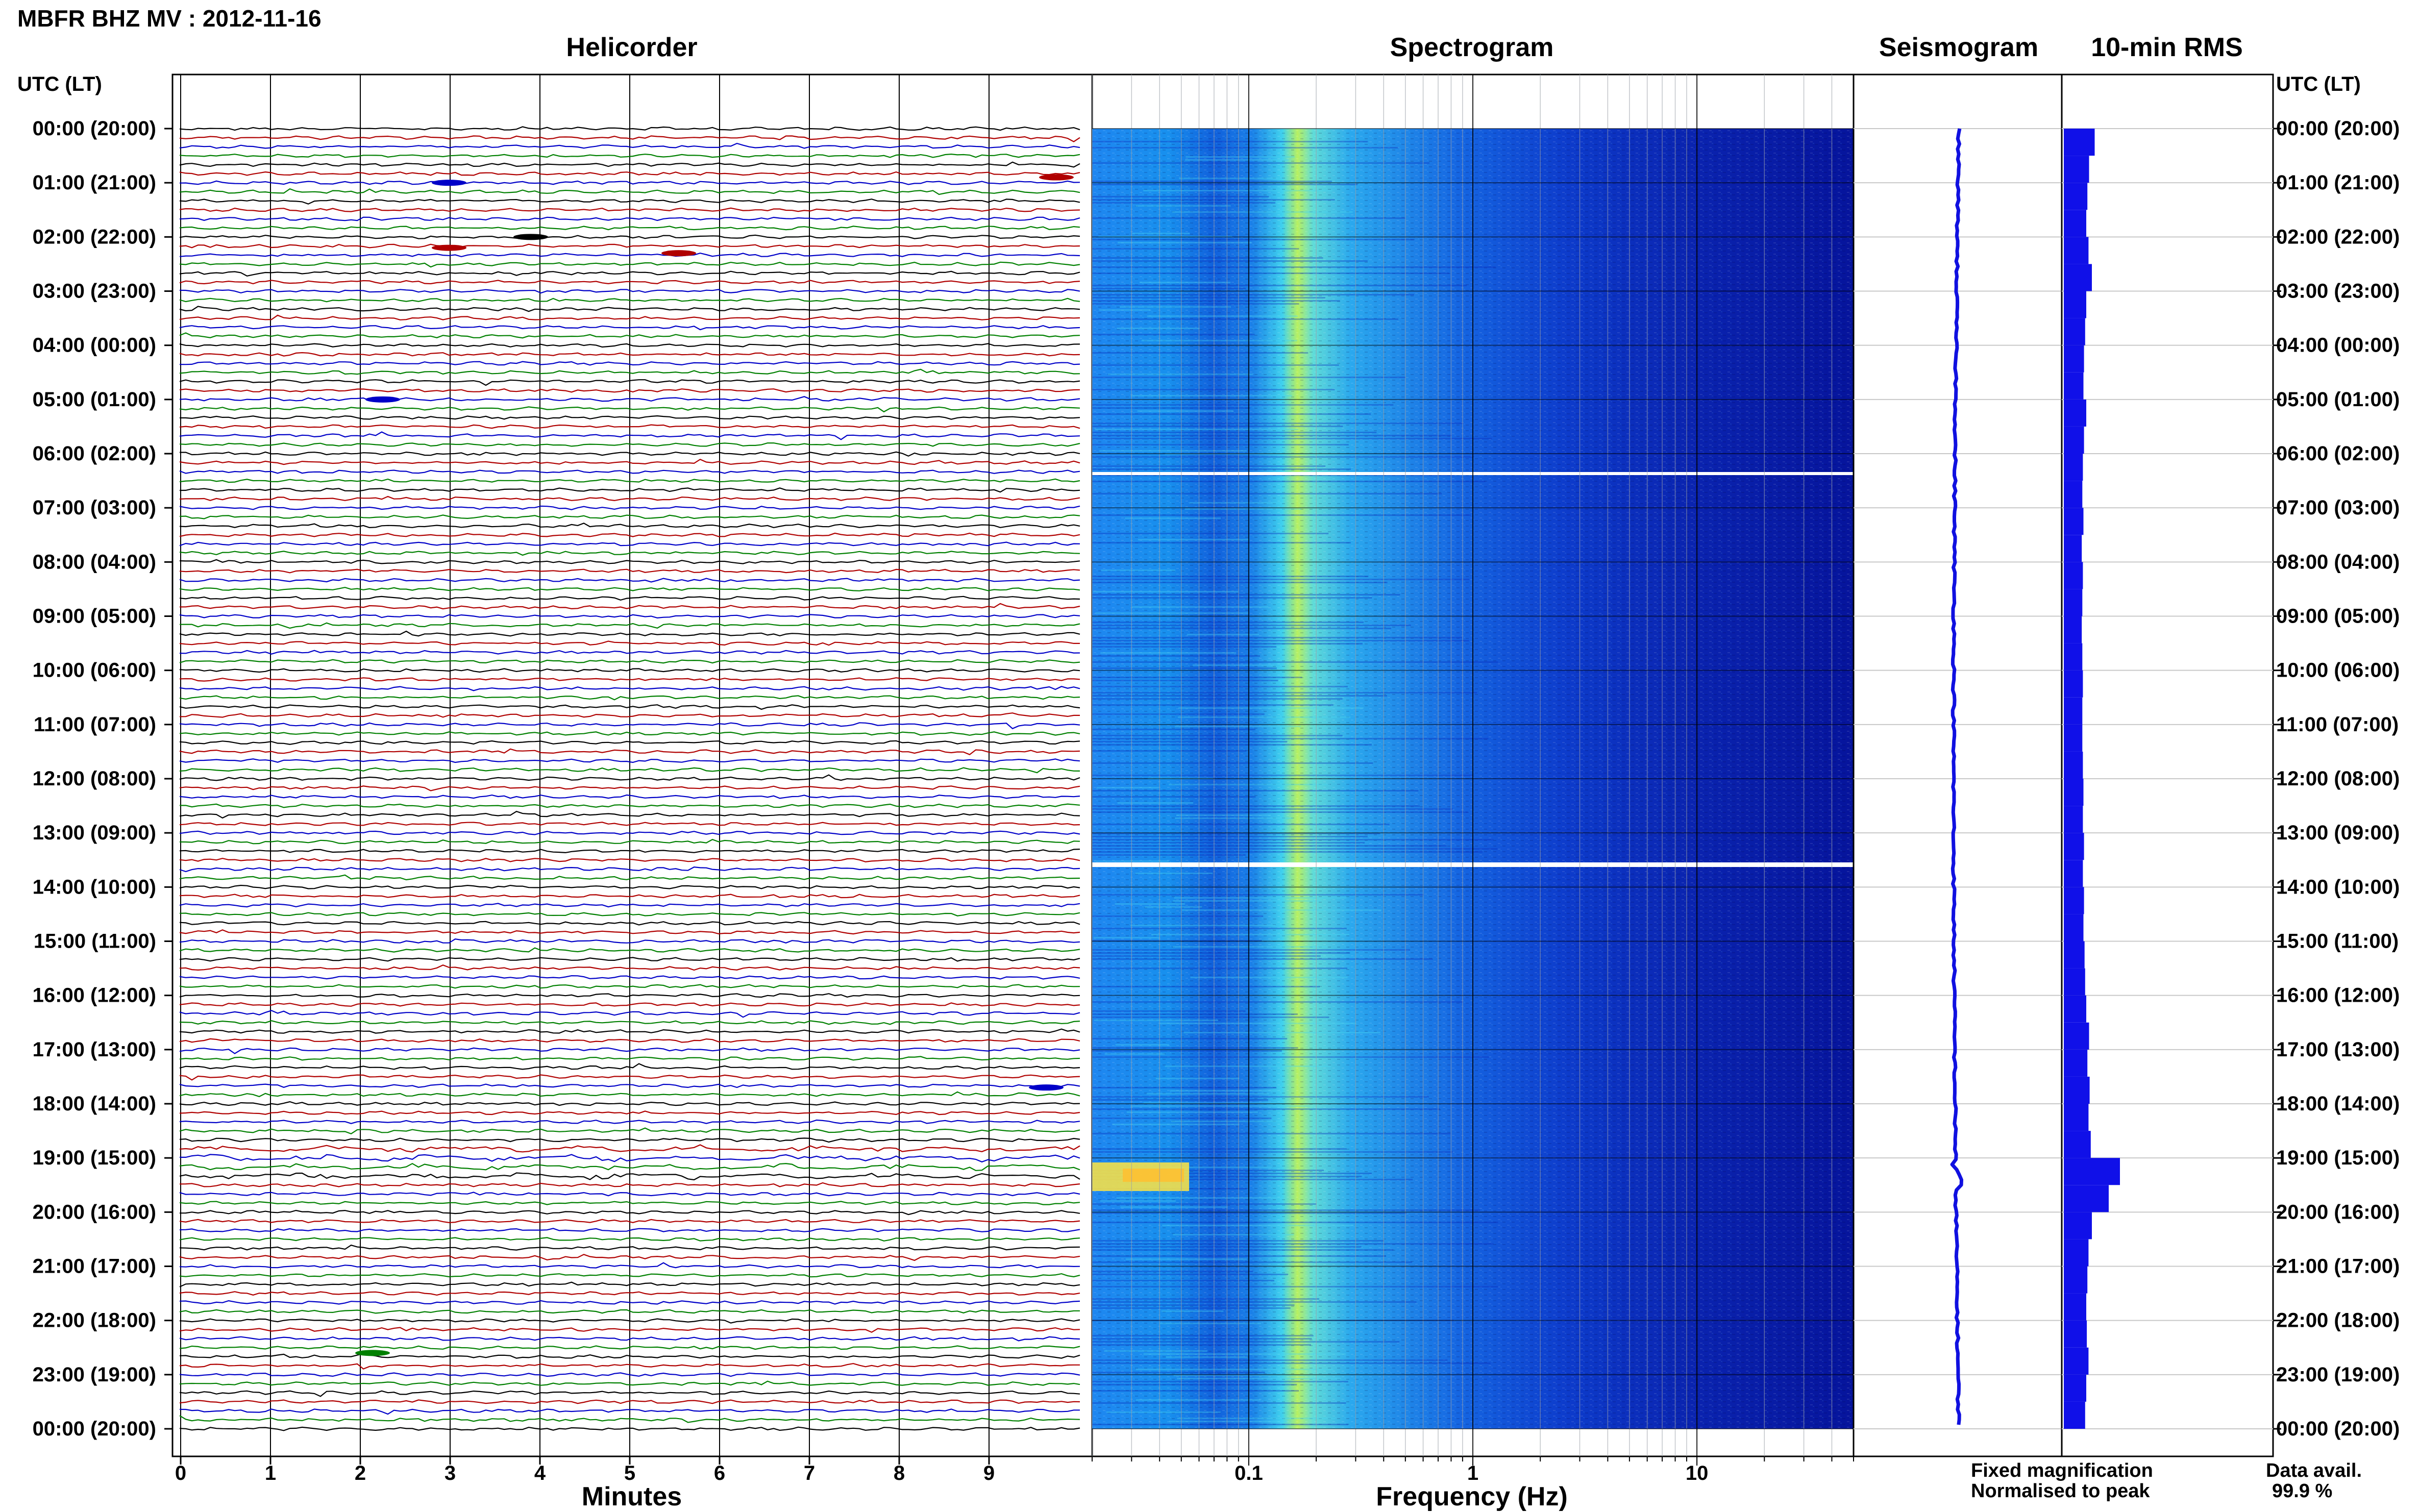 The width and height of the screenshot is (2419, 1512). Describe the element at coordinates (94, 345) in the screenshot. I see `time-tick-left: 04:00 (00:00)` at that location.